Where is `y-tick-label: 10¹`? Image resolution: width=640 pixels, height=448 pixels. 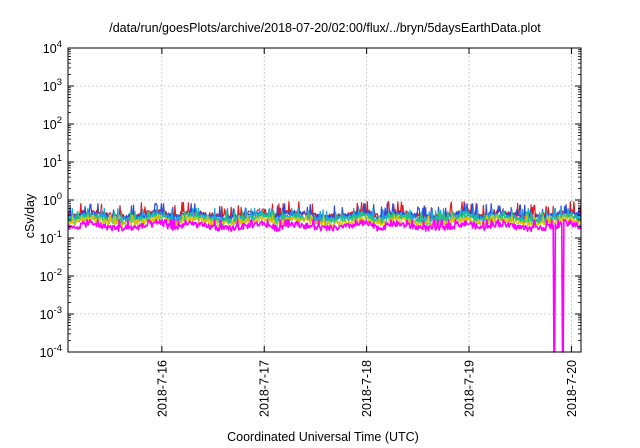 y-tick-label: 10¹ is located at coordinates (52, 161).